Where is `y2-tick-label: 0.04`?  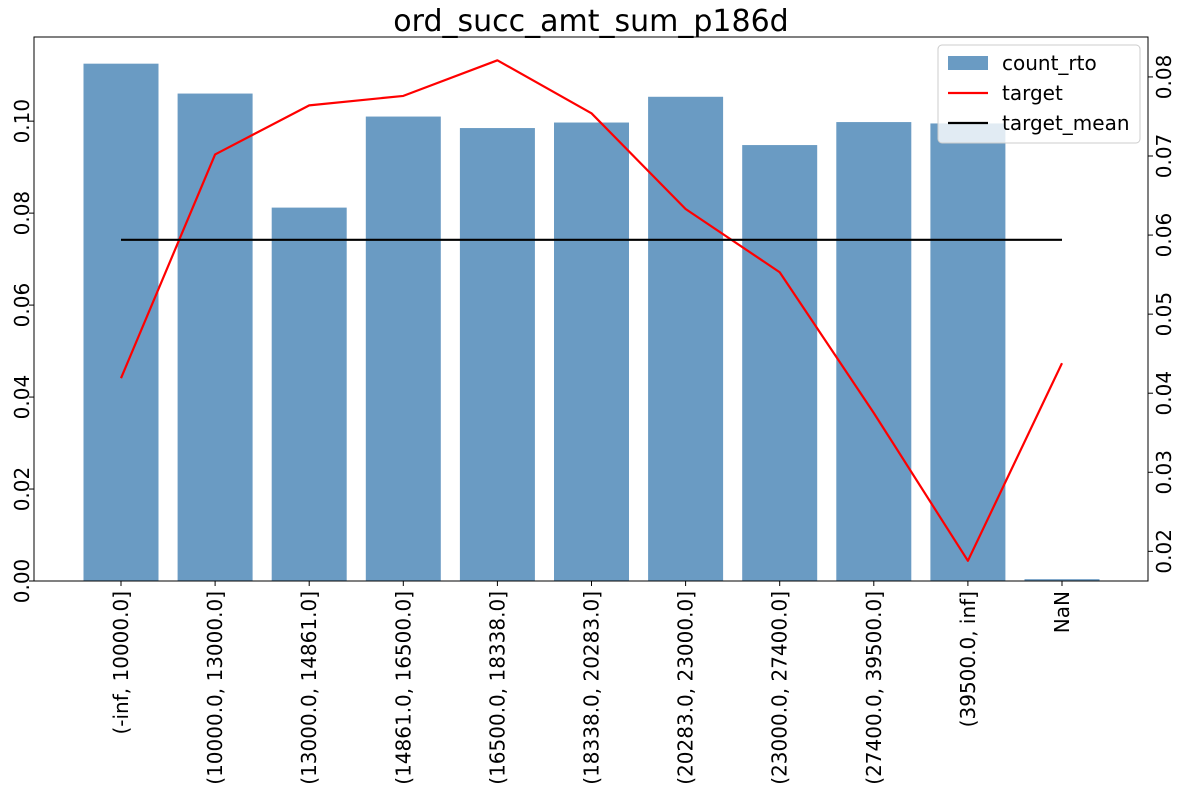
y2-tick-label: 0.04 is located at coordinates (1164, 393).